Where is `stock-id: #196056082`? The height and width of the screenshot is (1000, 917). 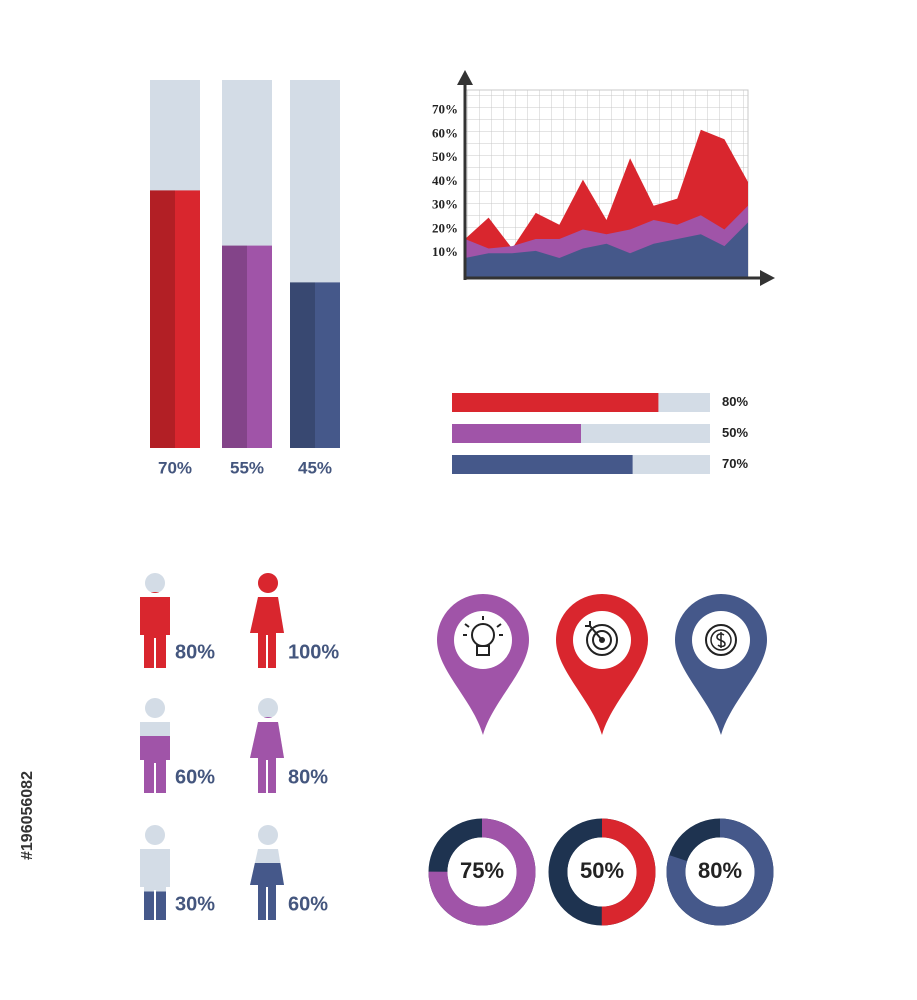 stock-id: #196056082 is located at coordinates (27, 815).